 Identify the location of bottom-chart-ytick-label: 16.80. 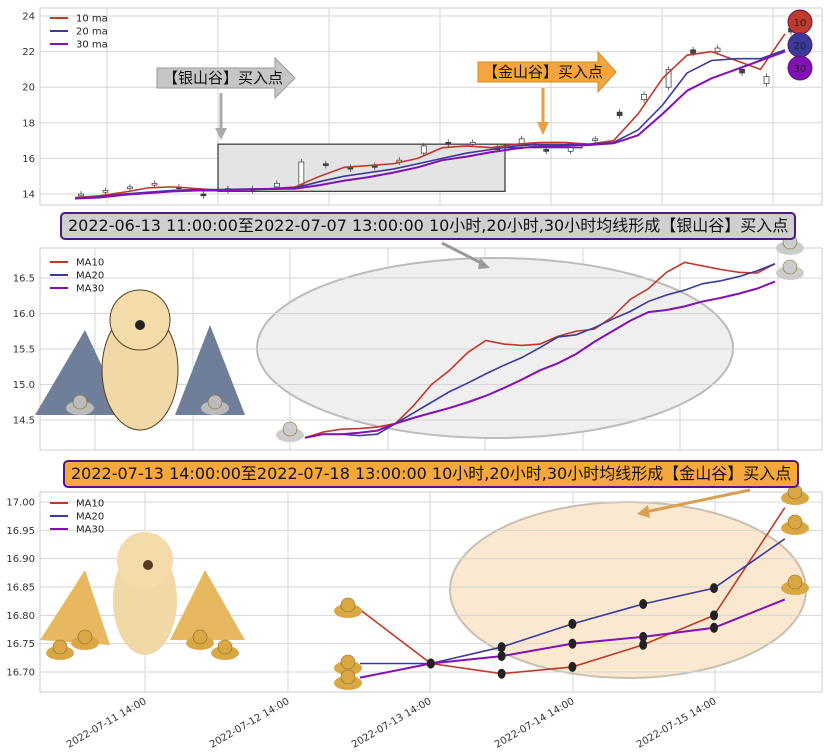
(20, 616).